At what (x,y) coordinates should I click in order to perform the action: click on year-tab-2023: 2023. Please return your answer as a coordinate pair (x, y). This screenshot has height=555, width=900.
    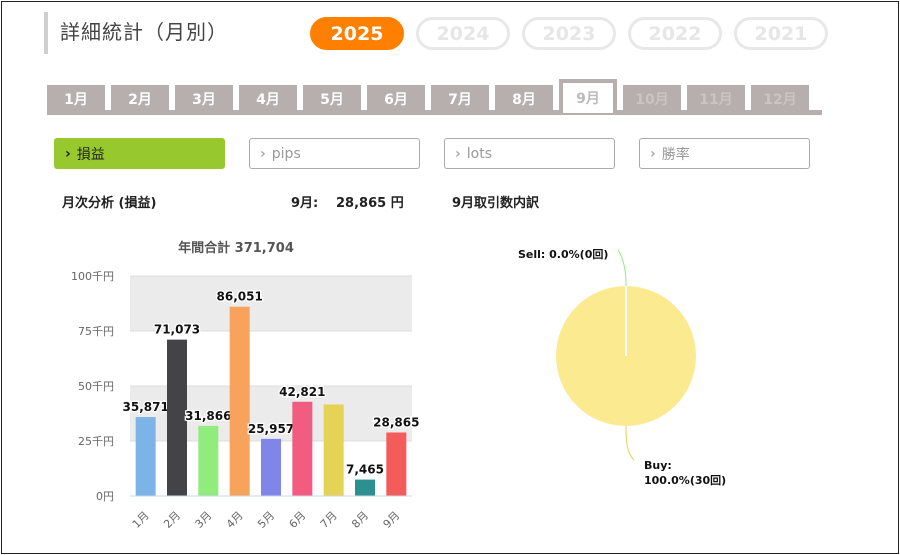
    Looking at the image, I should click on (569, 33).